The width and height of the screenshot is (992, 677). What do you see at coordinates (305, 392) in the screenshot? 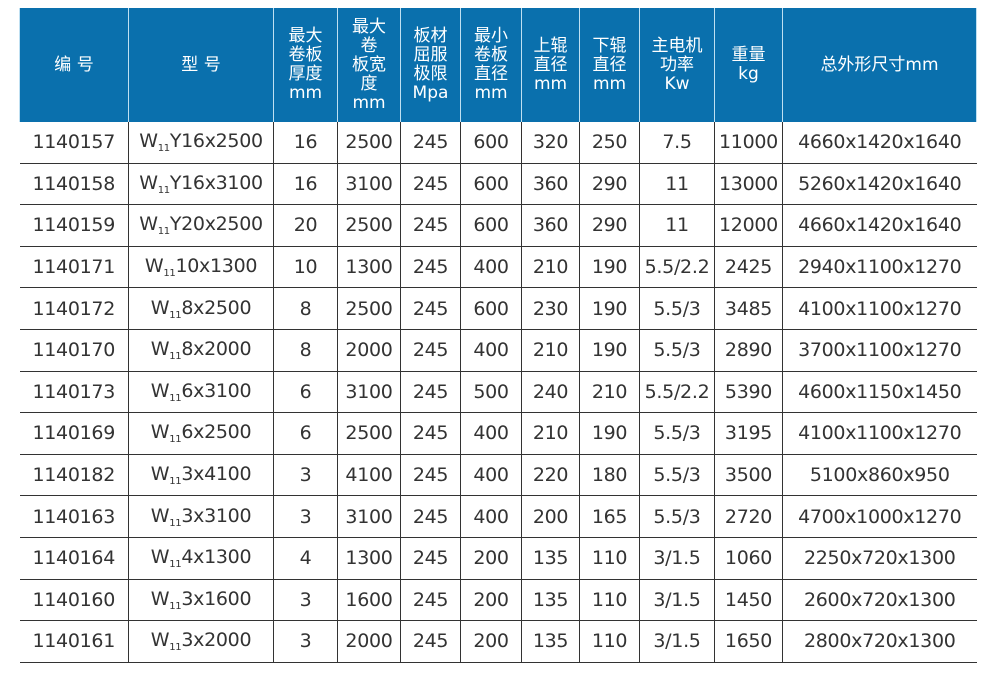
I see `table-cell: 6` at bounding box center [305, 392].